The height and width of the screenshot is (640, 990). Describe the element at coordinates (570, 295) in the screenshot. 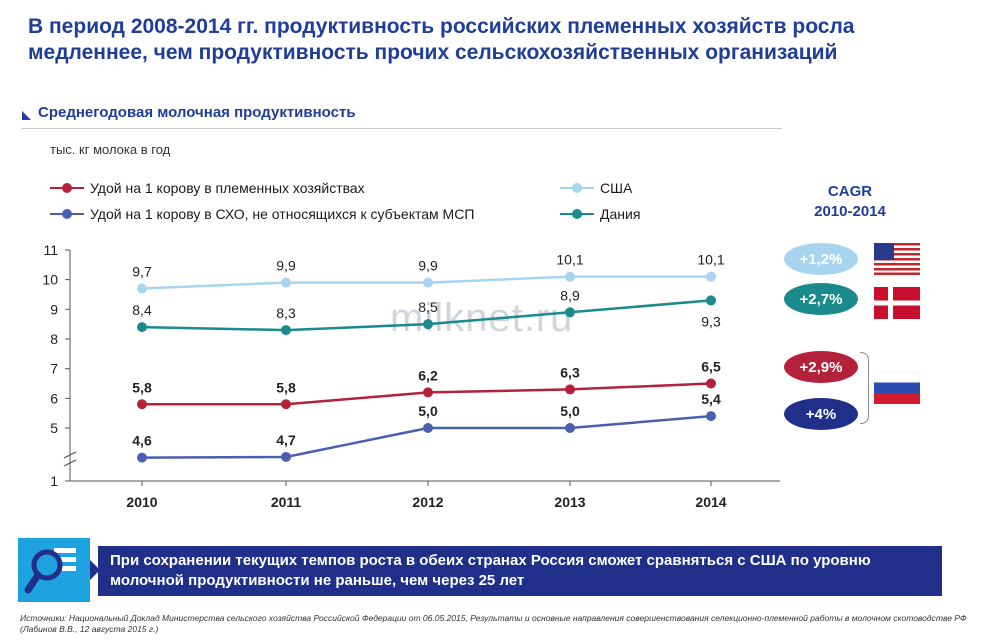

I see `data-label-denmark: 8,9` at that location.